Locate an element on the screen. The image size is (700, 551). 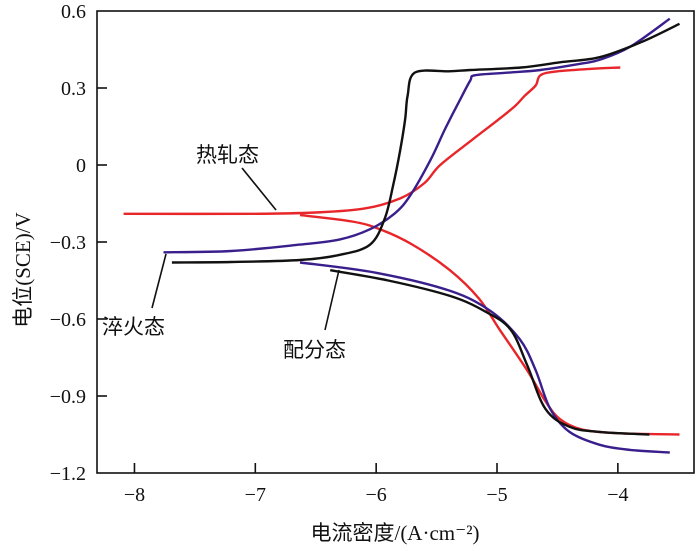
y-tick-label: 0.3 is located at coordinates (73, 89).